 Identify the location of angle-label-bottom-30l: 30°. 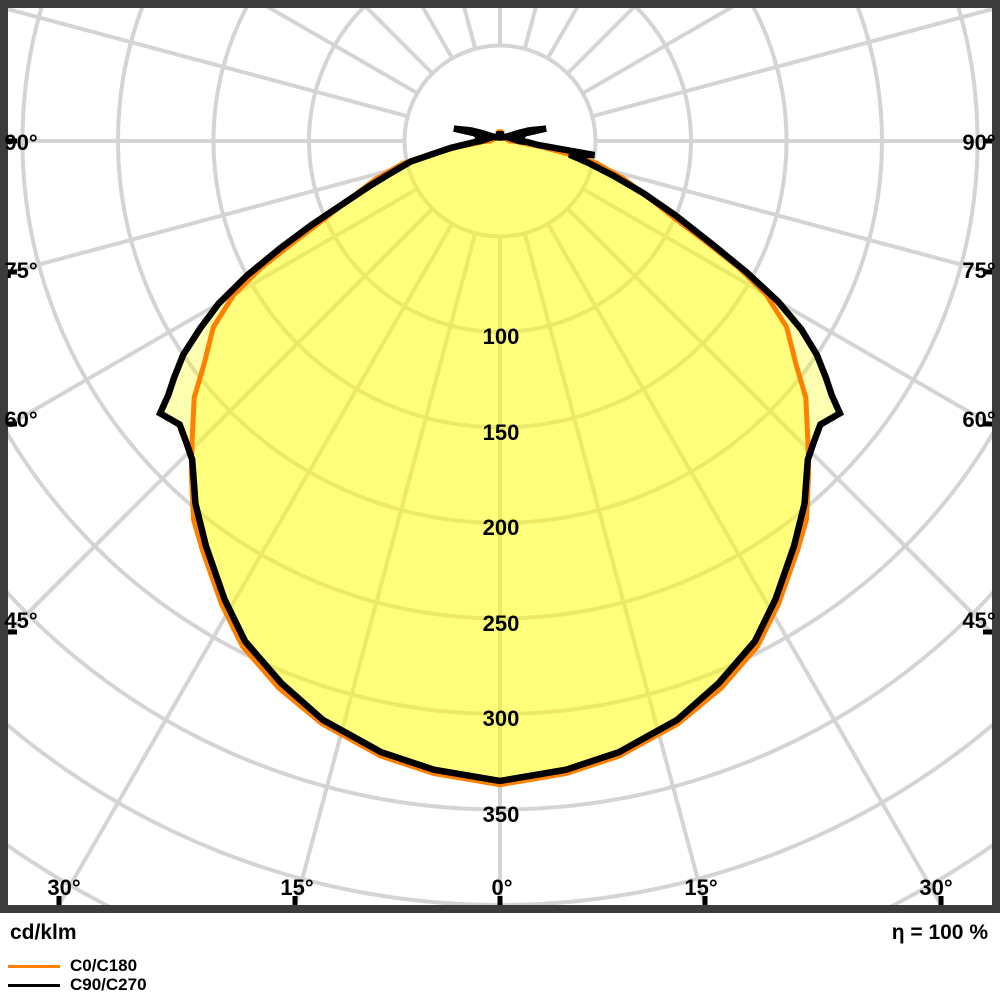
(64, 887).